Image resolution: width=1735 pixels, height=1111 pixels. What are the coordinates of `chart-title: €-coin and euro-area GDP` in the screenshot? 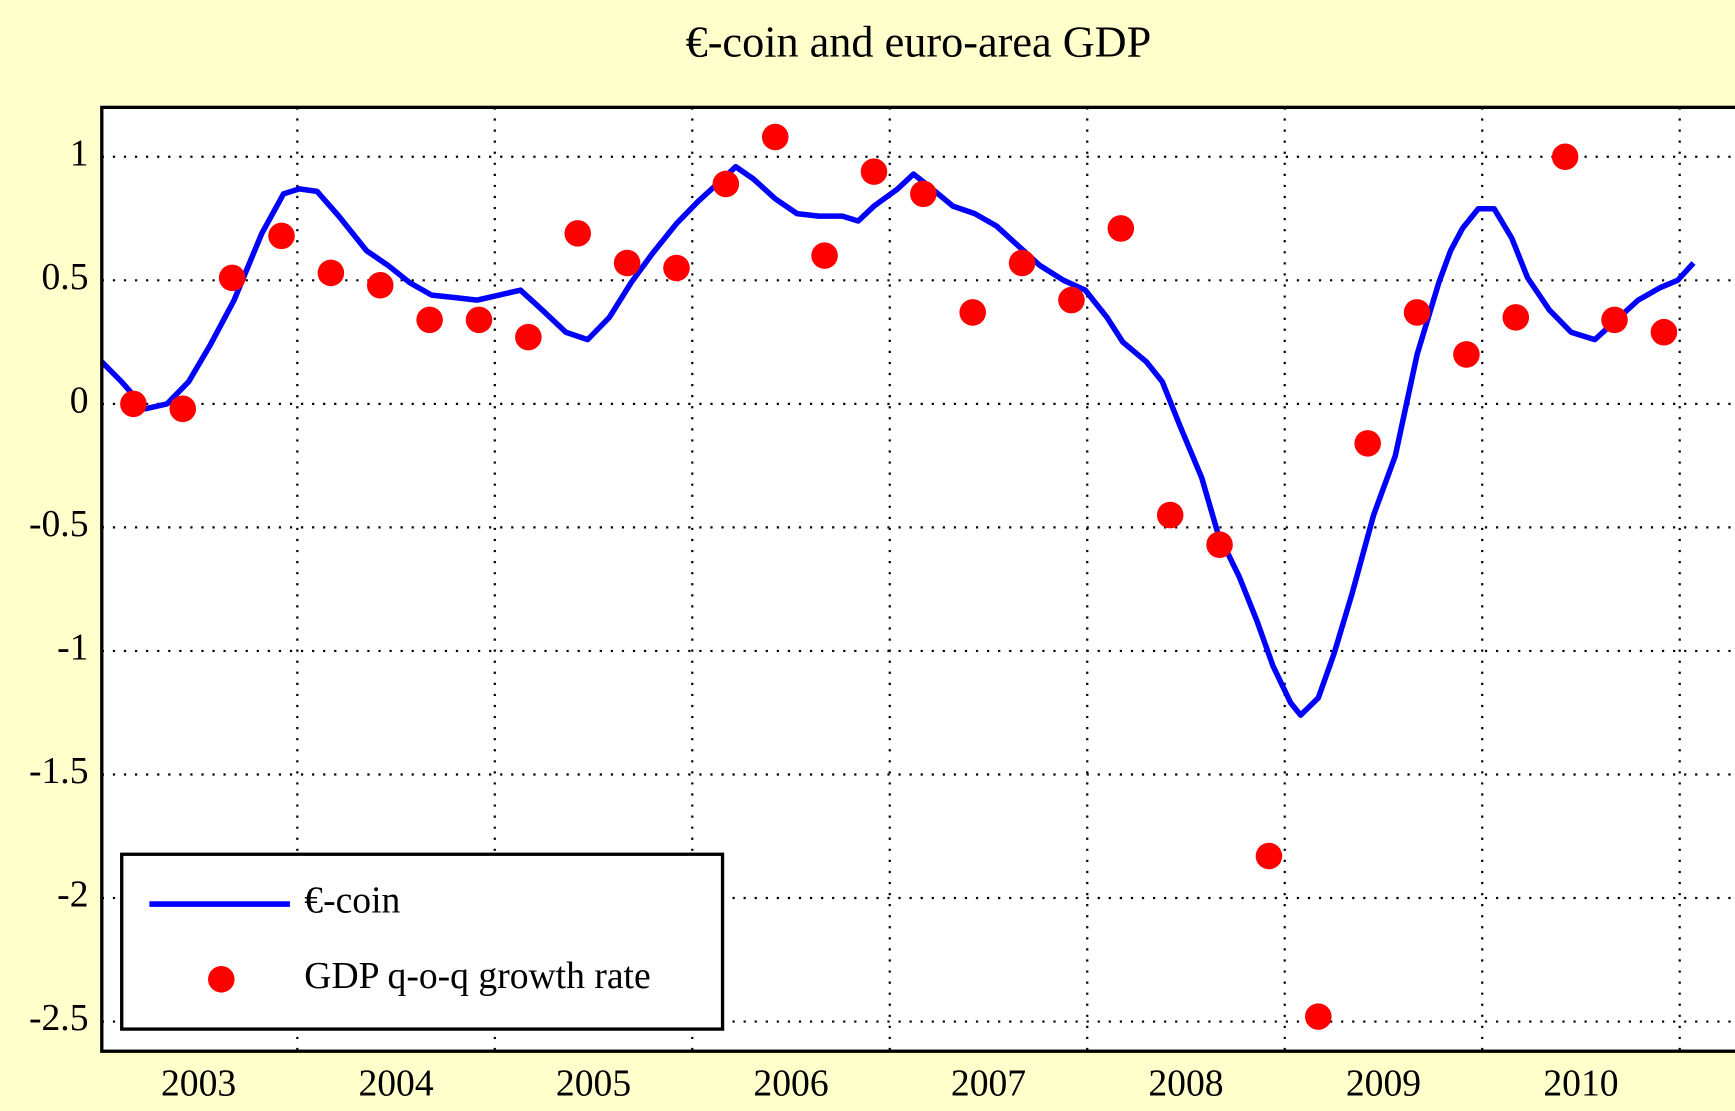 It's located at (919, 42).